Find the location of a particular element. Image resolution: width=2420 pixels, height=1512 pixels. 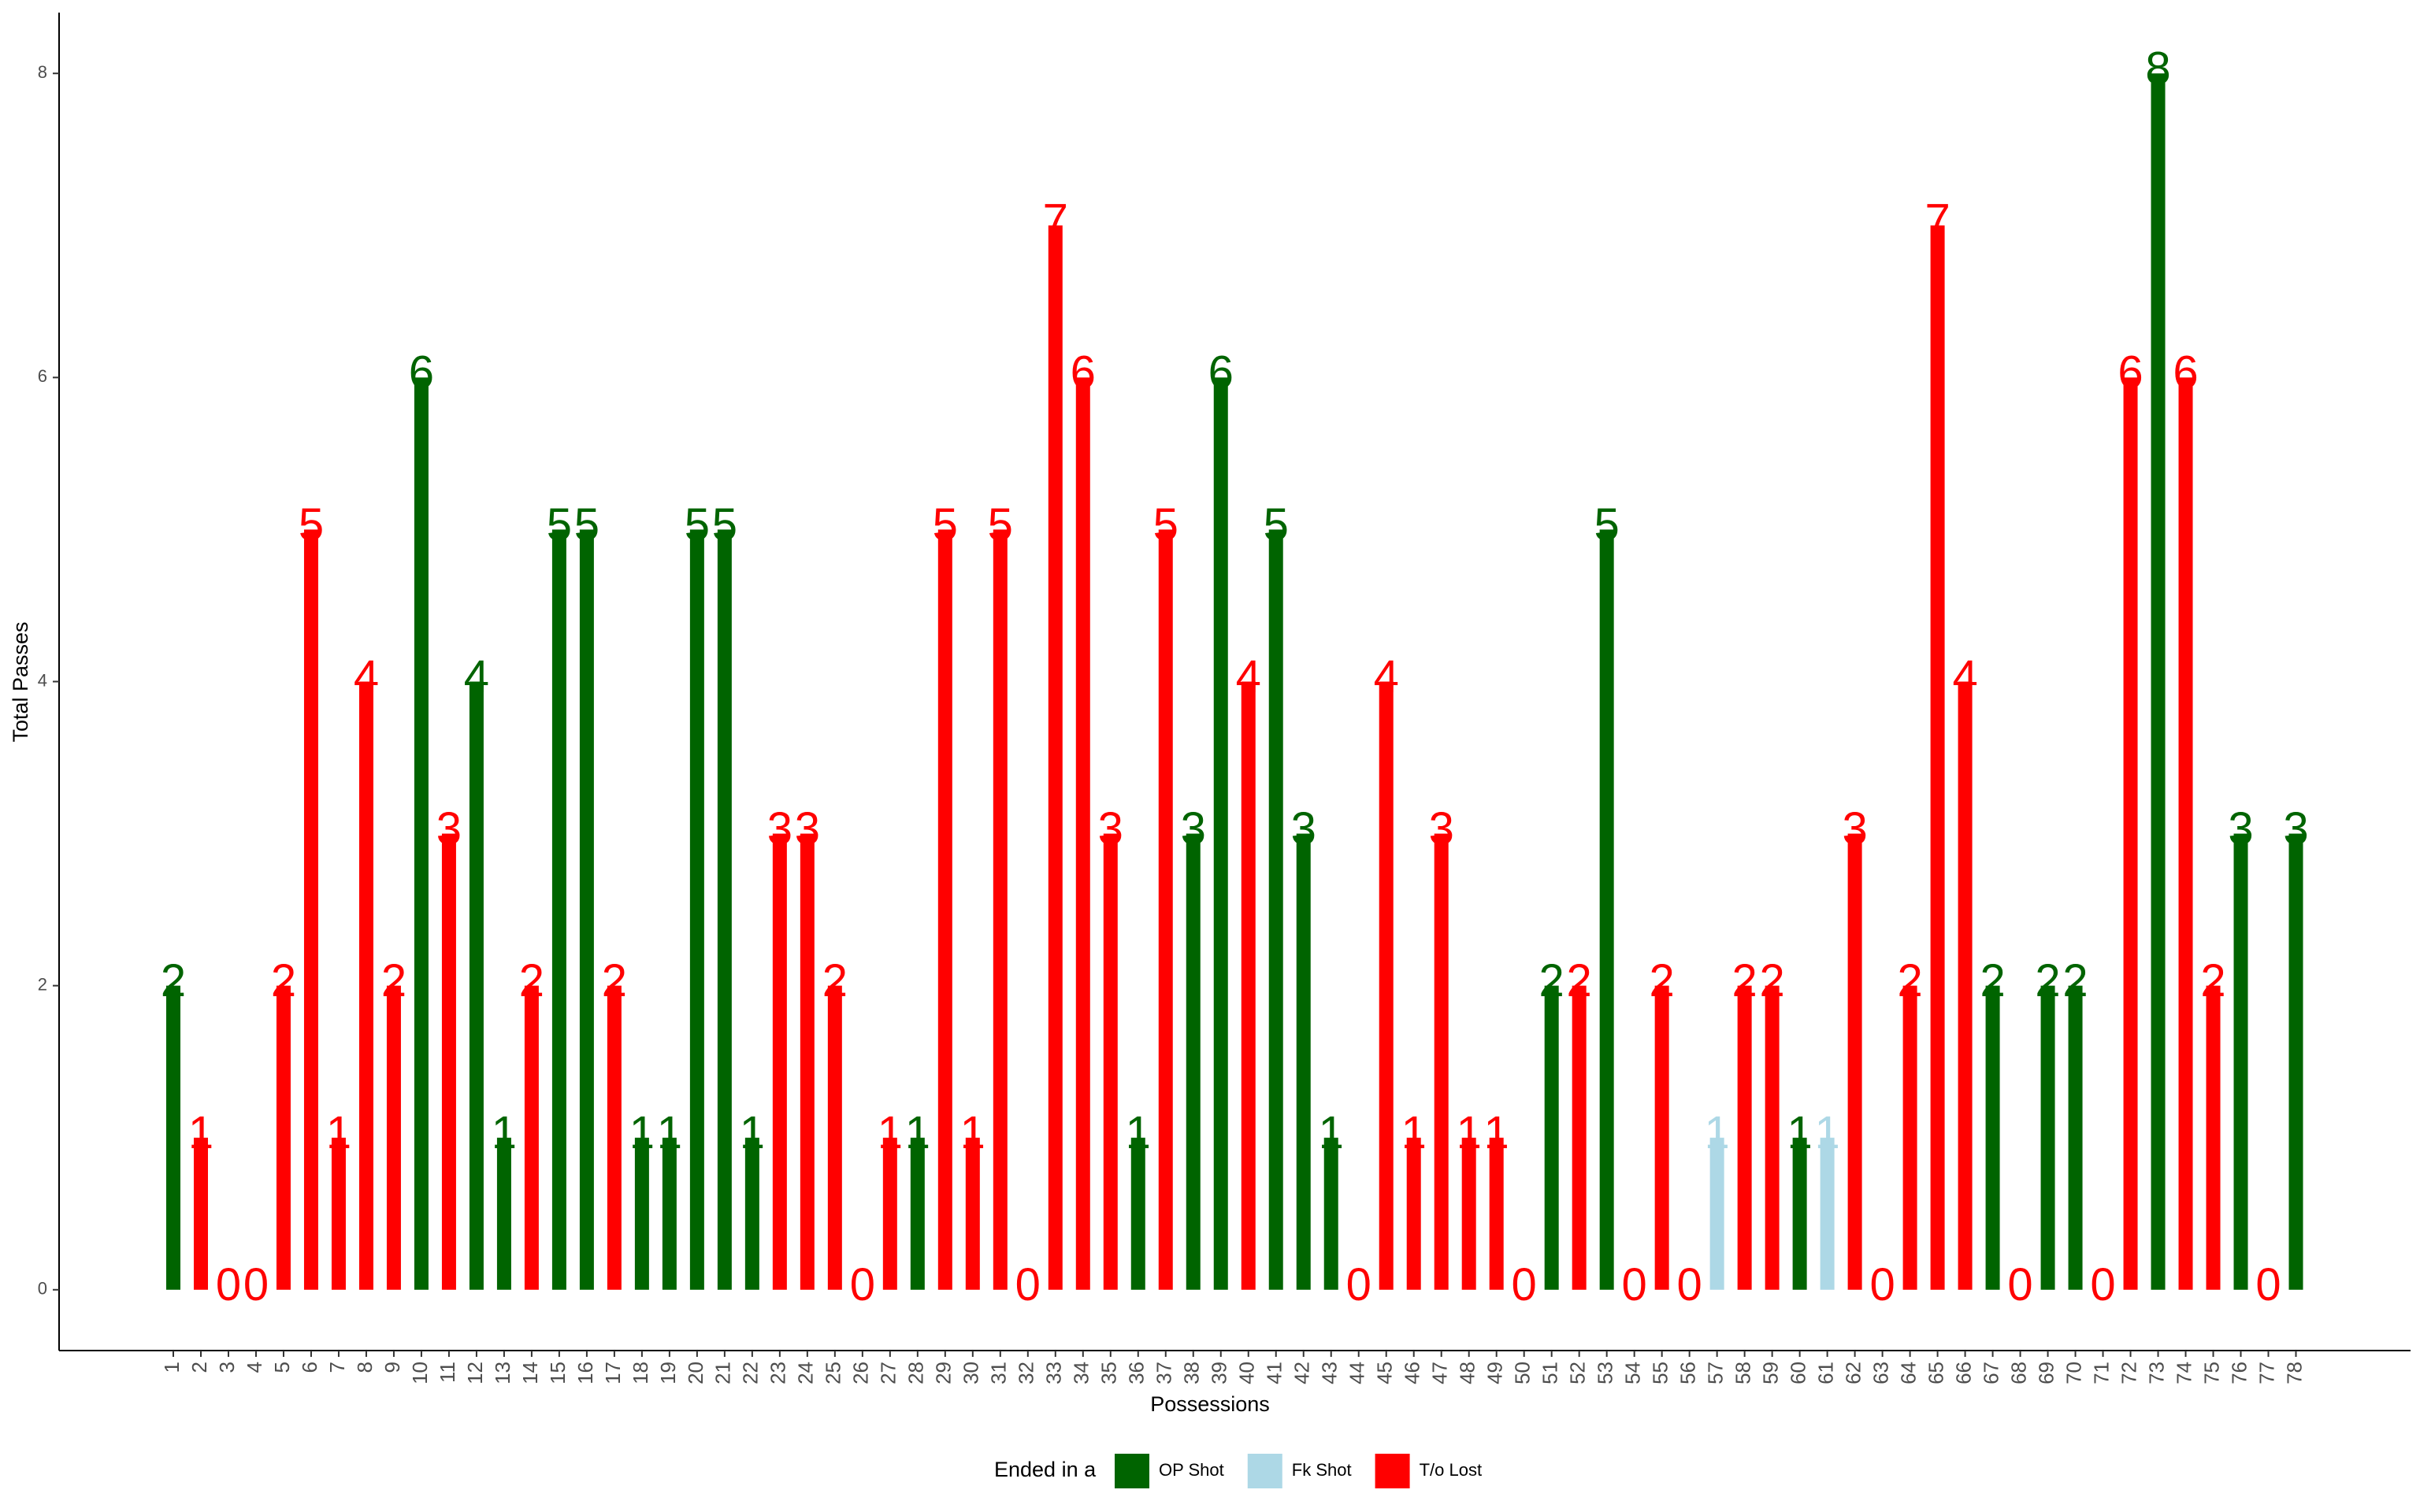

x-tick-label: 45 is located at coordinates (1385, 1373).